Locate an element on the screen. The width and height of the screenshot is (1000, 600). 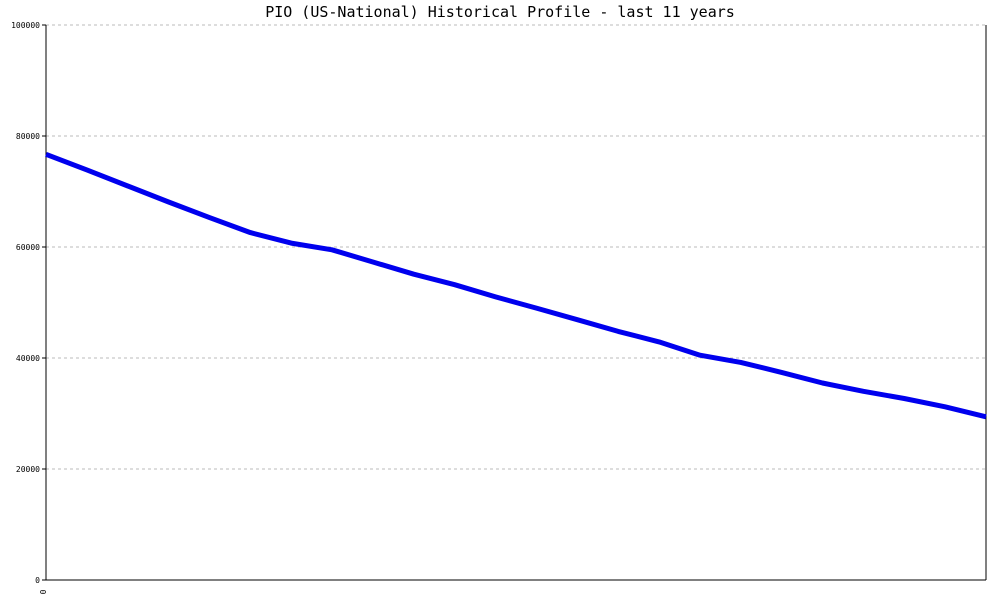
y-tick-label: 20000 is located at coordinates (28, 469).